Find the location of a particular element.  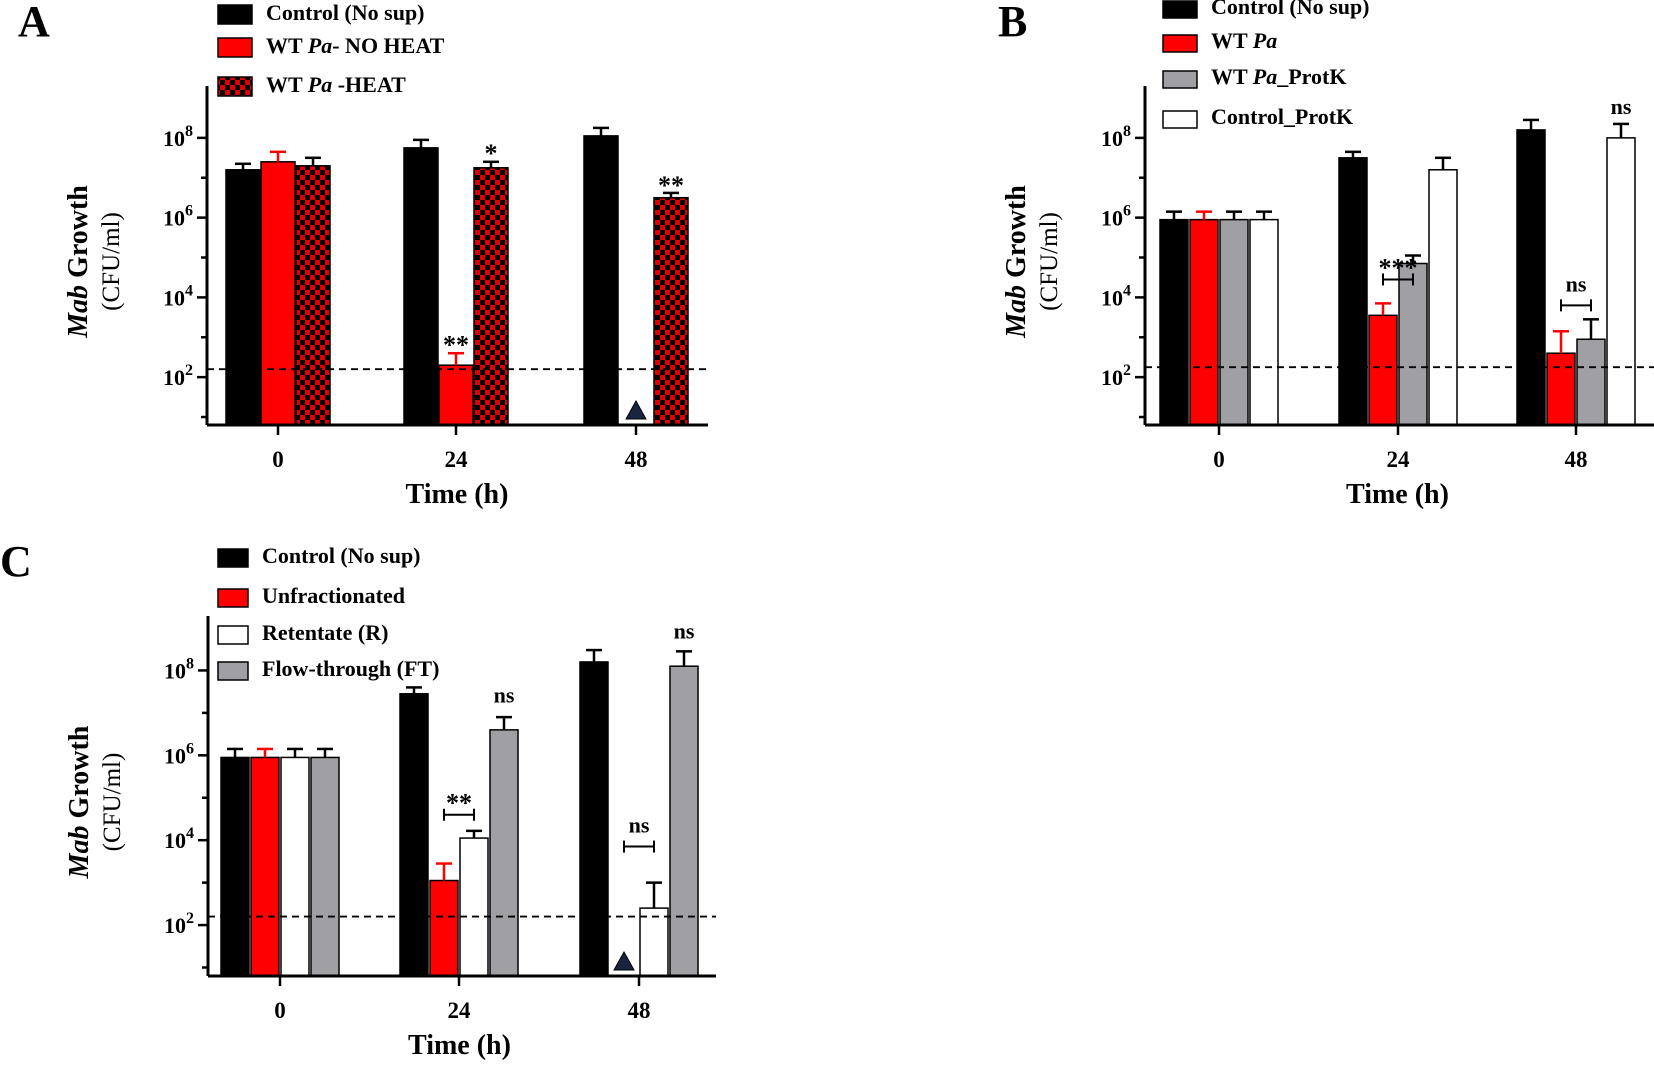

bracket-label: ns is located at coordinates (1576, 283).